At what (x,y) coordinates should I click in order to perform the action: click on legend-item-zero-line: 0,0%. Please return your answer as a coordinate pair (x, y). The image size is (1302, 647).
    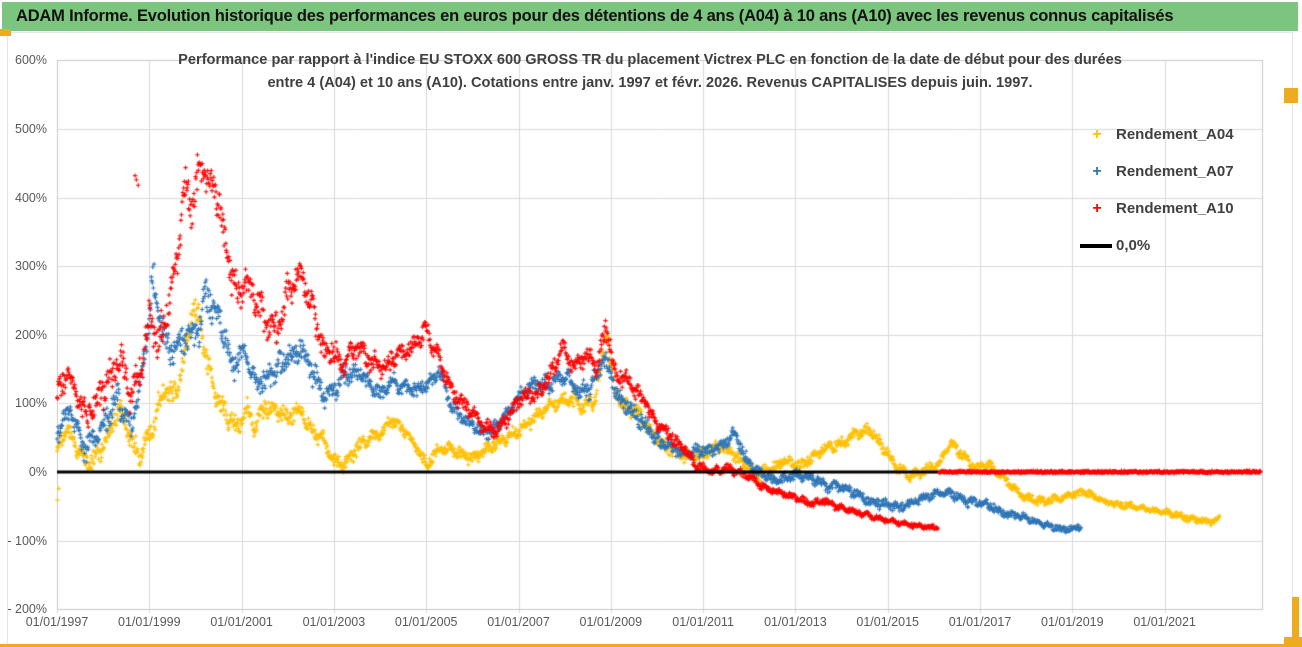
    Looking at the image, I should click on (1168, 245).